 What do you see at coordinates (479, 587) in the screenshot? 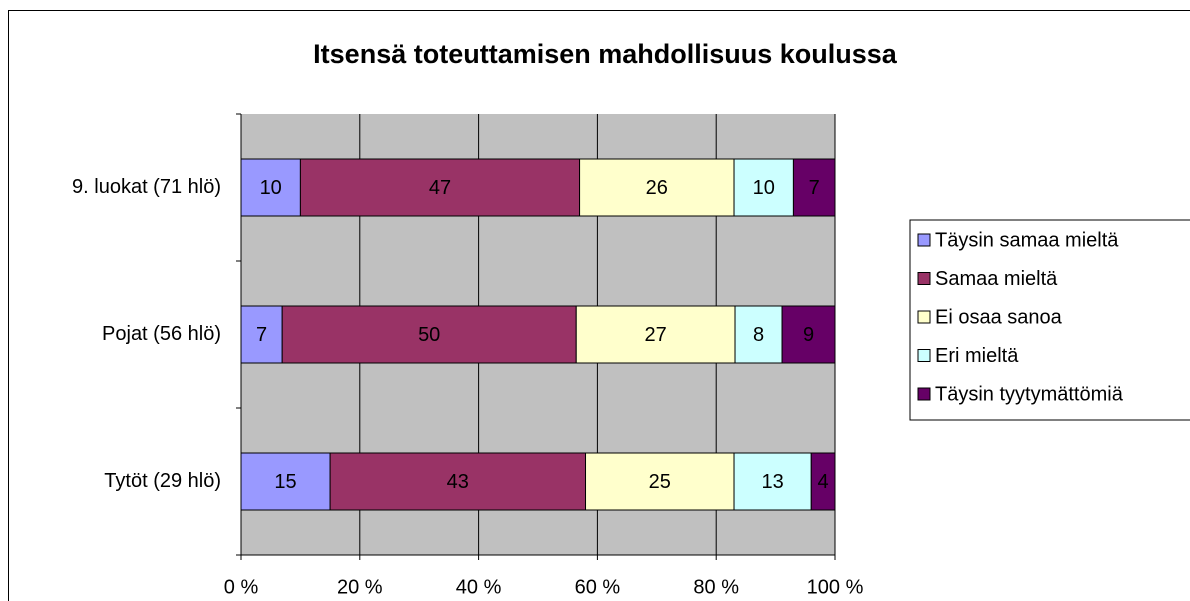
I see `x-tick-label: 40 %` at bounding box center [479, 587].